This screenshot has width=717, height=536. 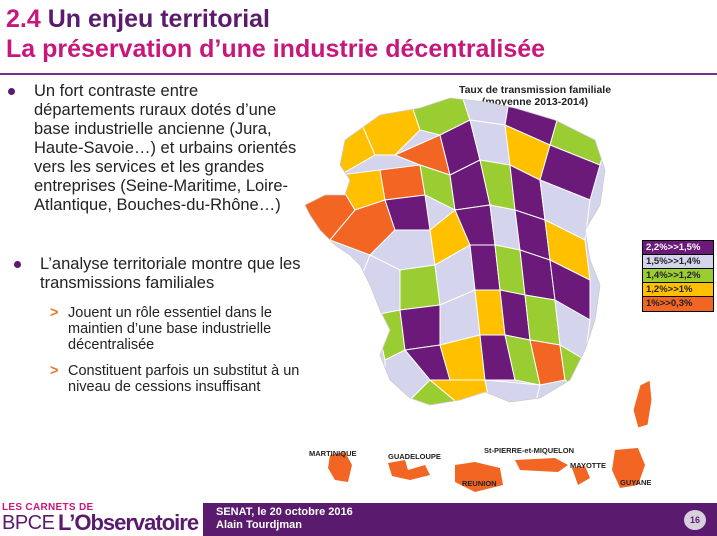 What do you see at coordinates (460, 519) in the screenshot?
I see `footer-bar` at bounding box center [460, 519].